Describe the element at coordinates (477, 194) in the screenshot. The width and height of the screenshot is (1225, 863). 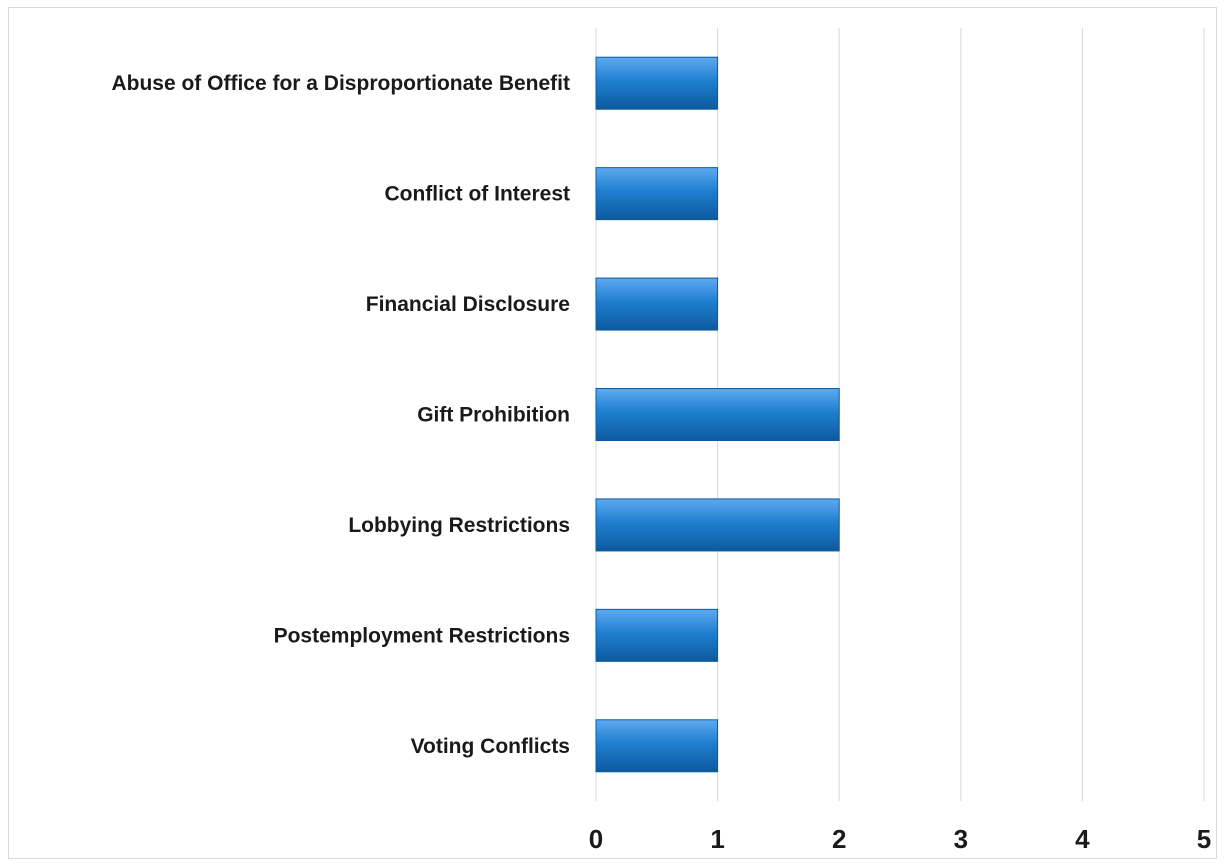
I see `category-label: Conflict of Interest` at that location.